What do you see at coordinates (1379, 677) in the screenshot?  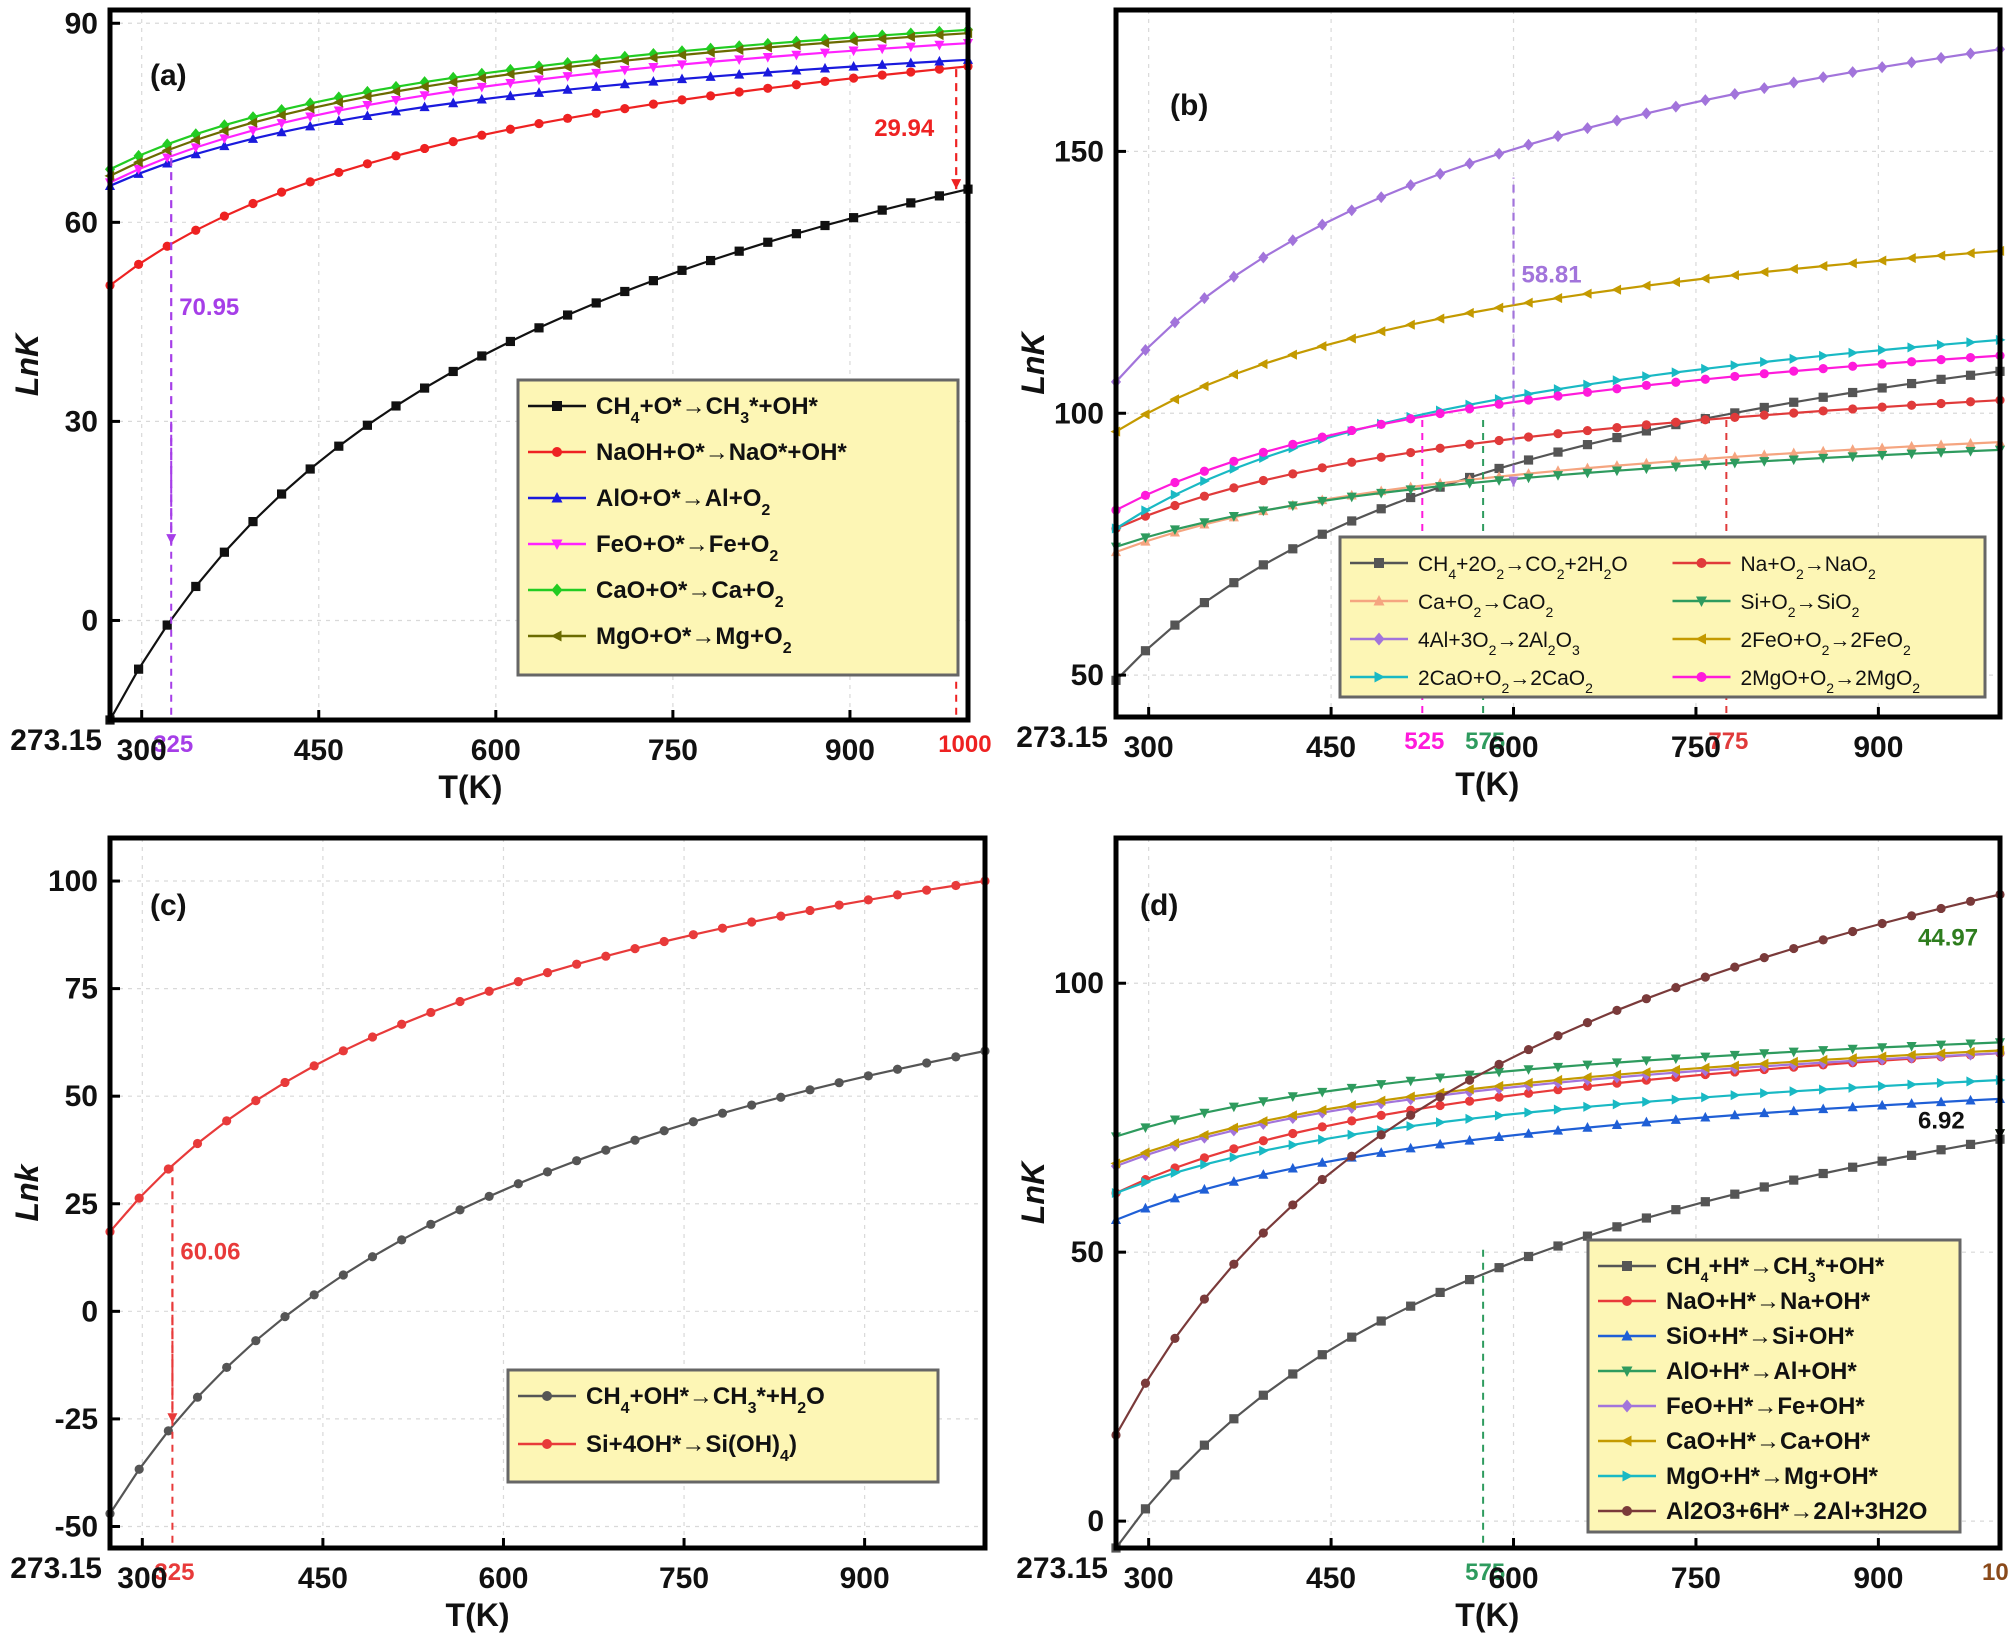 I see `legend-marker` at bounding box center [1379, 677].